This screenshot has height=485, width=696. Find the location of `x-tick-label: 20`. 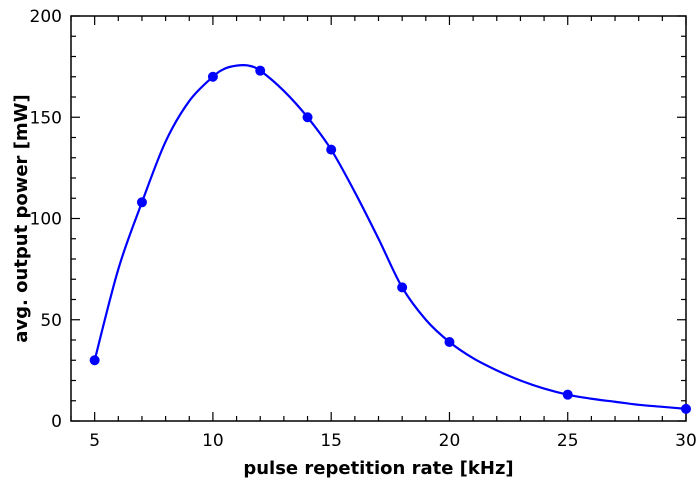

x-tick-label: 20 is located at coordinates (450, 441).